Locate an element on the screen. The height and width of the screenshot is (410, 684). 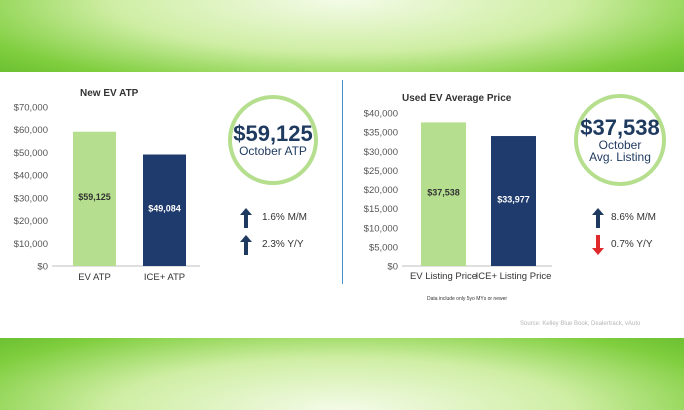
used-mm-up-arrow-icon is located at coordinates (598, 218).